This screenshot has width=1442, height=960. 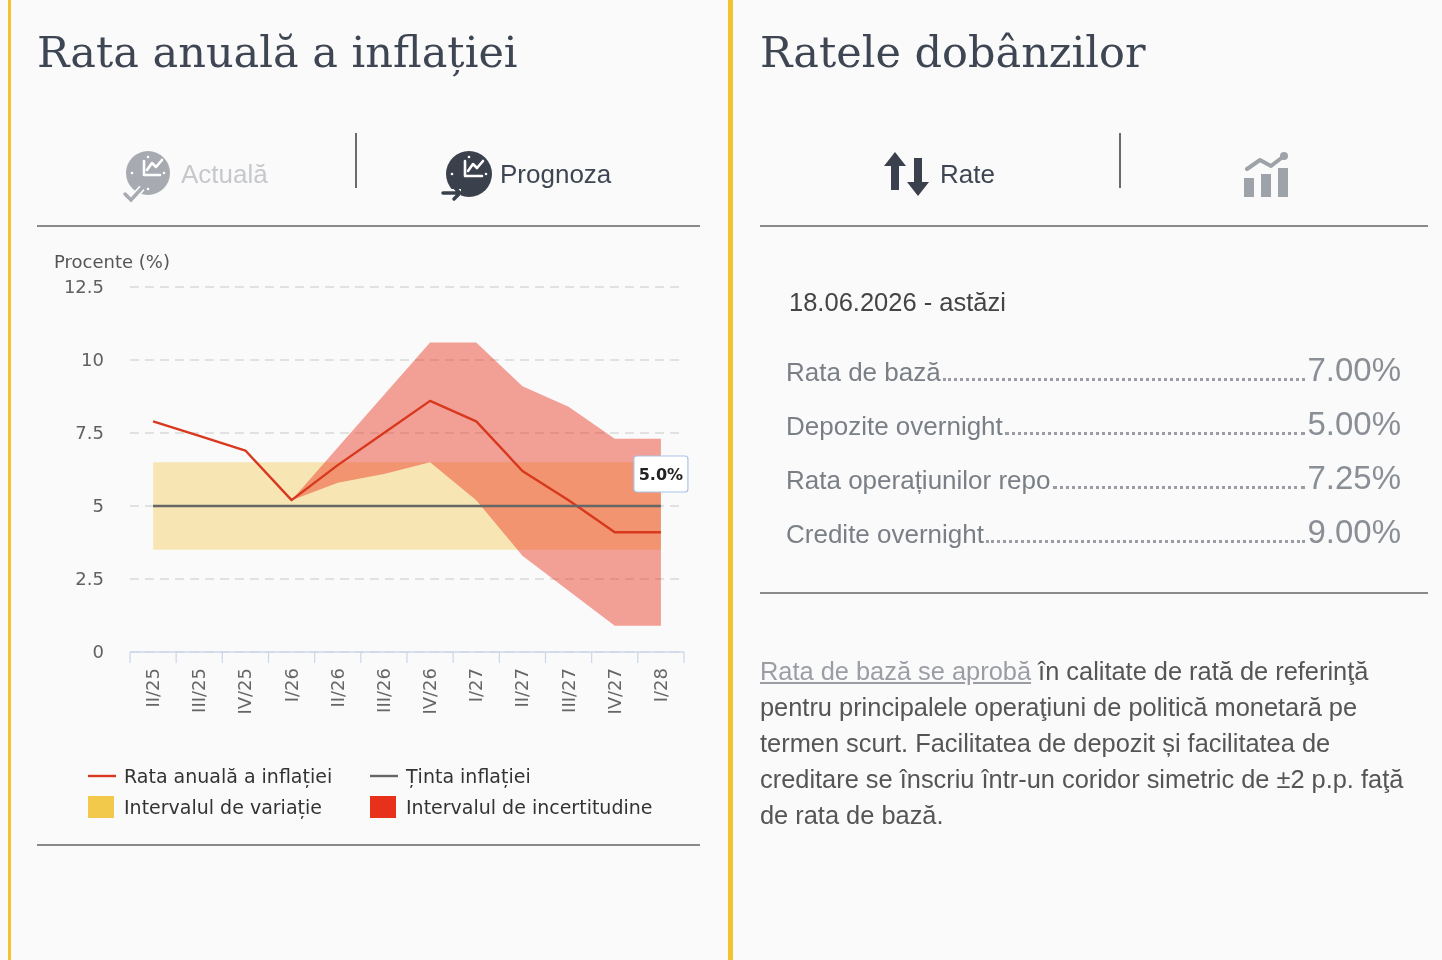 I want to click on x-tick-label: II/25, so click(x=153, y=688).